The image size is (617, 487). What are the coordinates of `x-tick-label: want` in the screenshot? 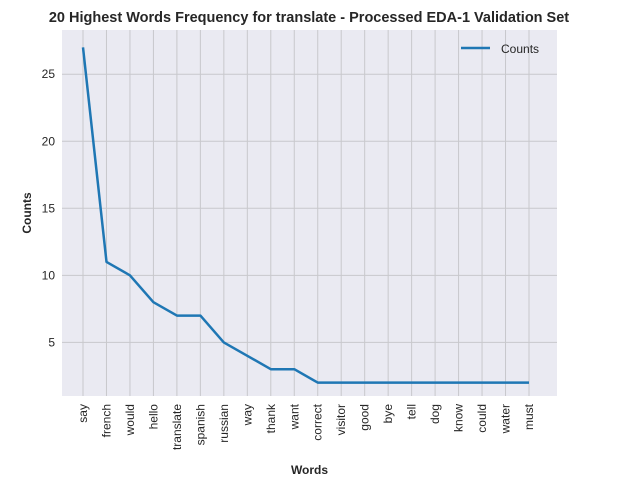 It's located at (294, 416).